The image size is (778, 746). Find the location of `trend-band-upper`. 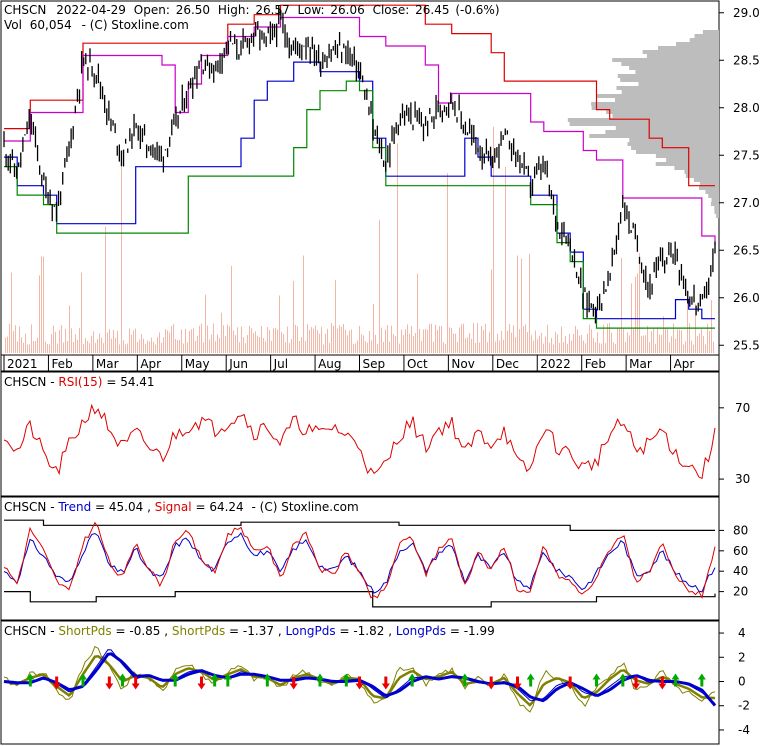

trend-band-upper is located at coordinates (359, 525).